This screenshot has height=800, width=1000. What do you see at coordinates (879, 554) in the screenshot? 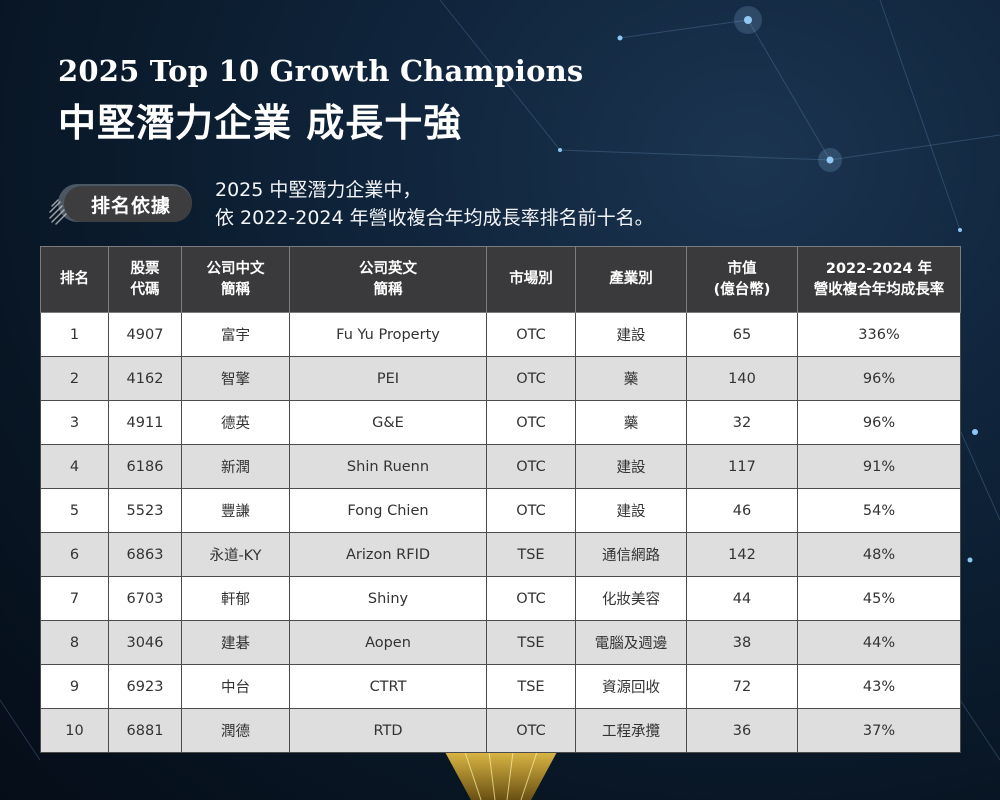
I see `cagr-cell: 48%` at bounding box center [879, 554].